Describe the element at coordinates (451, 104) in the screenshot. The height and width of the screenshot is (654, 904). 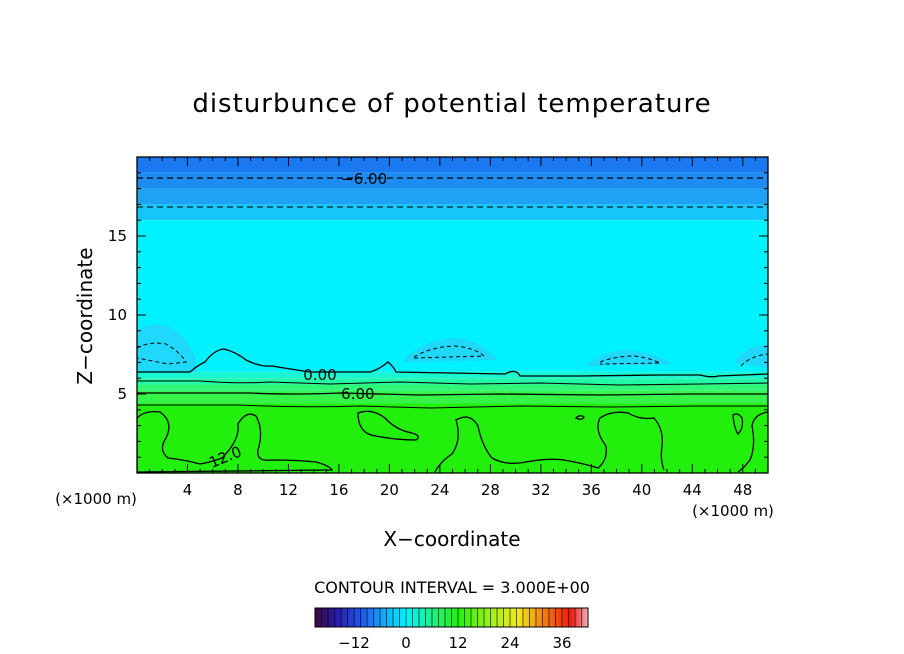
I see `chart-title: disturbunce of potential temperature` at that location.